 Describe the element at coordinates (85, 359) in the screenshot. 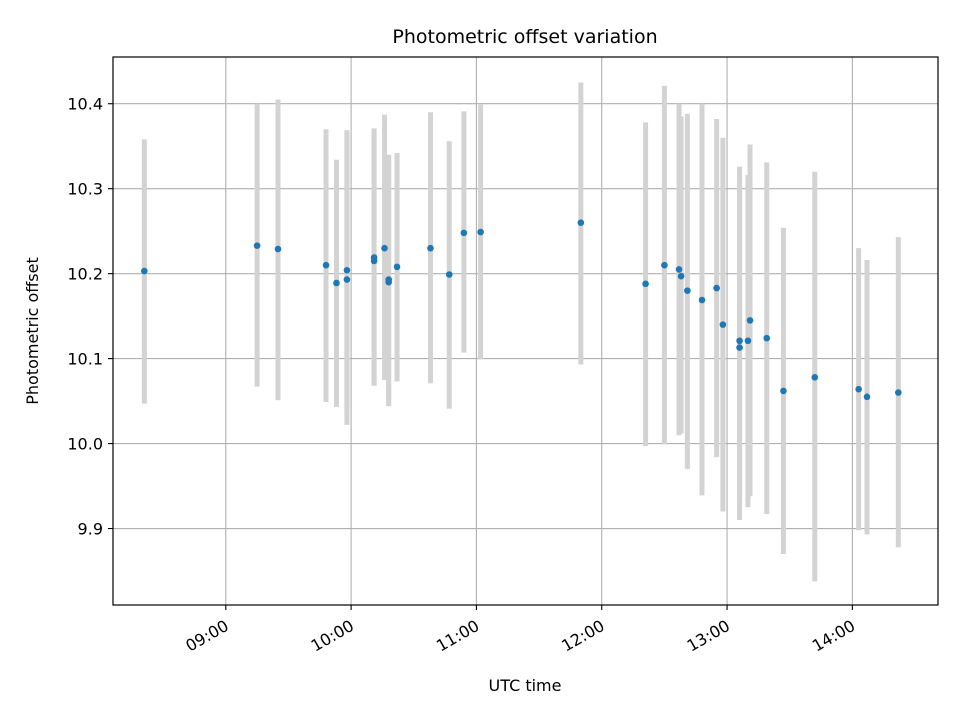

I see `y-tick-label: 10.1` at that location.